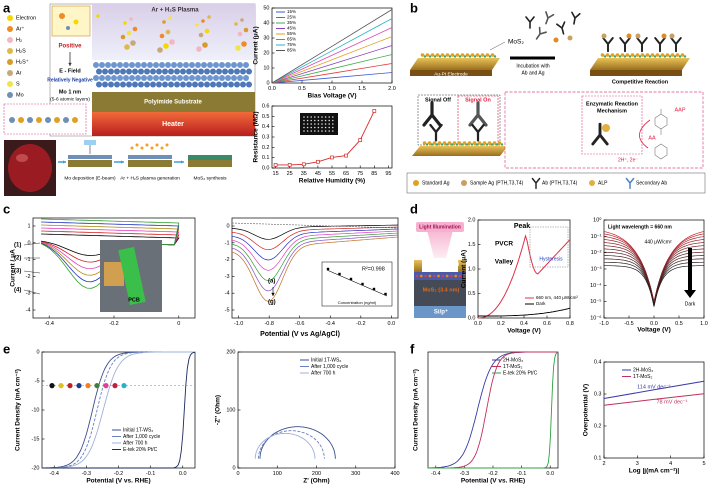 Image resolution: width=709 pixels, height=503 pixels. What do you see at coordinates (374, 174) in the screenshot?
I see `x-tick-label: 85` at bounding box center [374, 174].